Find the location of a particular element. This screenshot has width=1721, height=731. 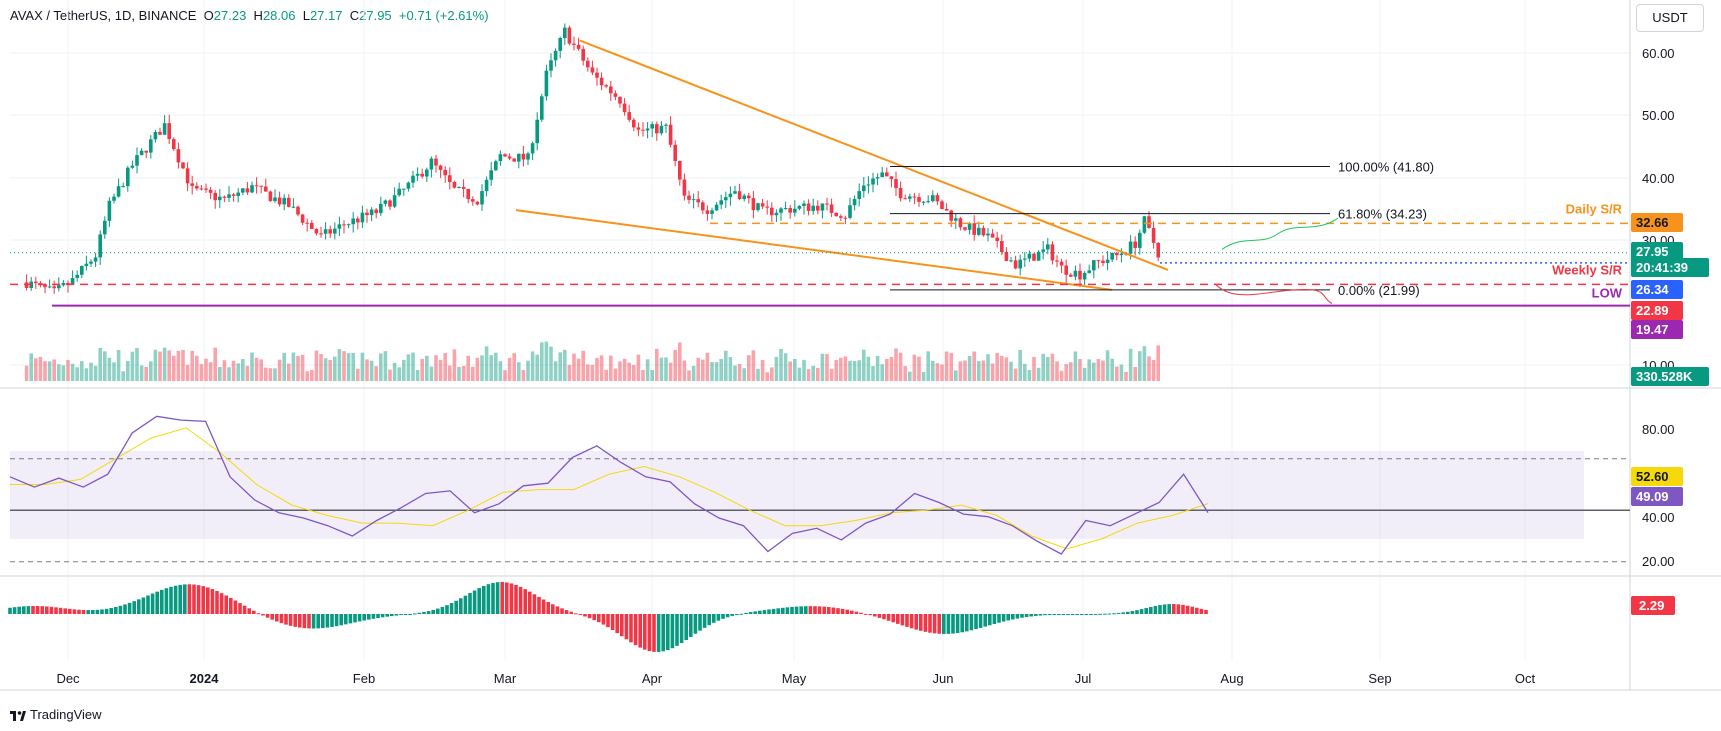

wedge-lower-line is located at coordinates (814, 250).